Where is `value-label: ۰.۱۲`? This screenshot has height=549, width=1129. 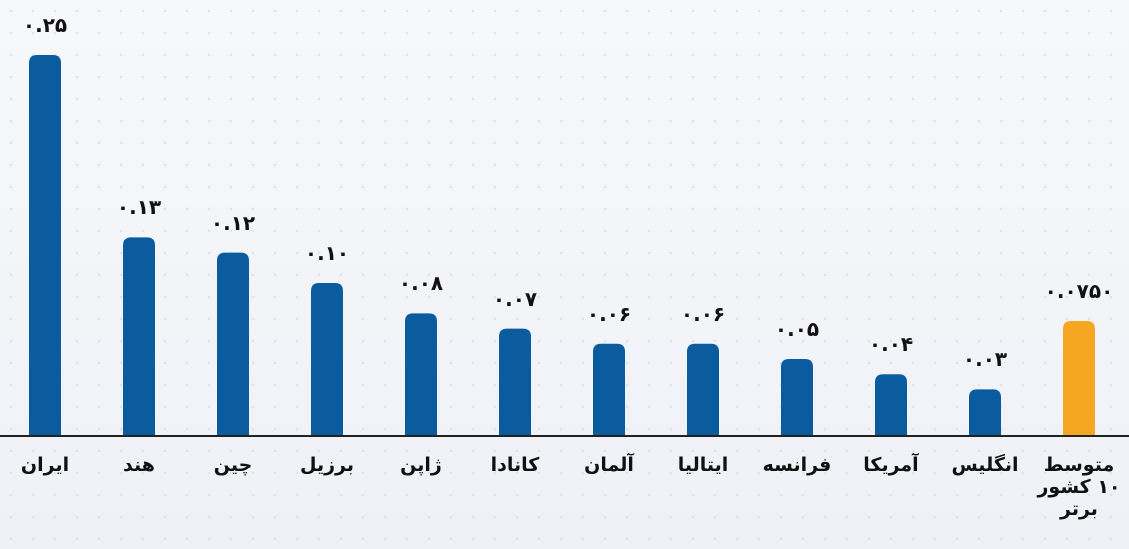
value-label: ۰.۱۲ is located at coordinates (233, 222).